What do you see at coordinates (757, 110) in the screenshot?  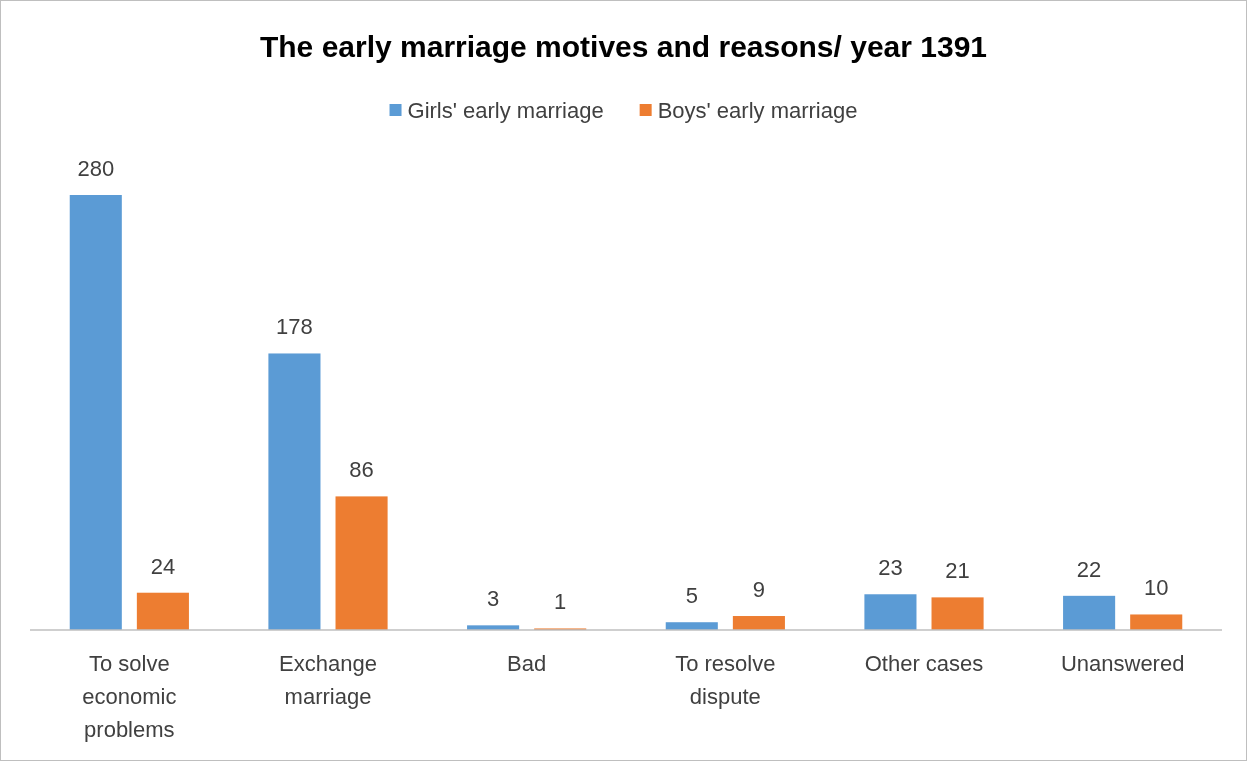 I see `legend-label: Boys' early marriage` at bounding box center [757, 110].